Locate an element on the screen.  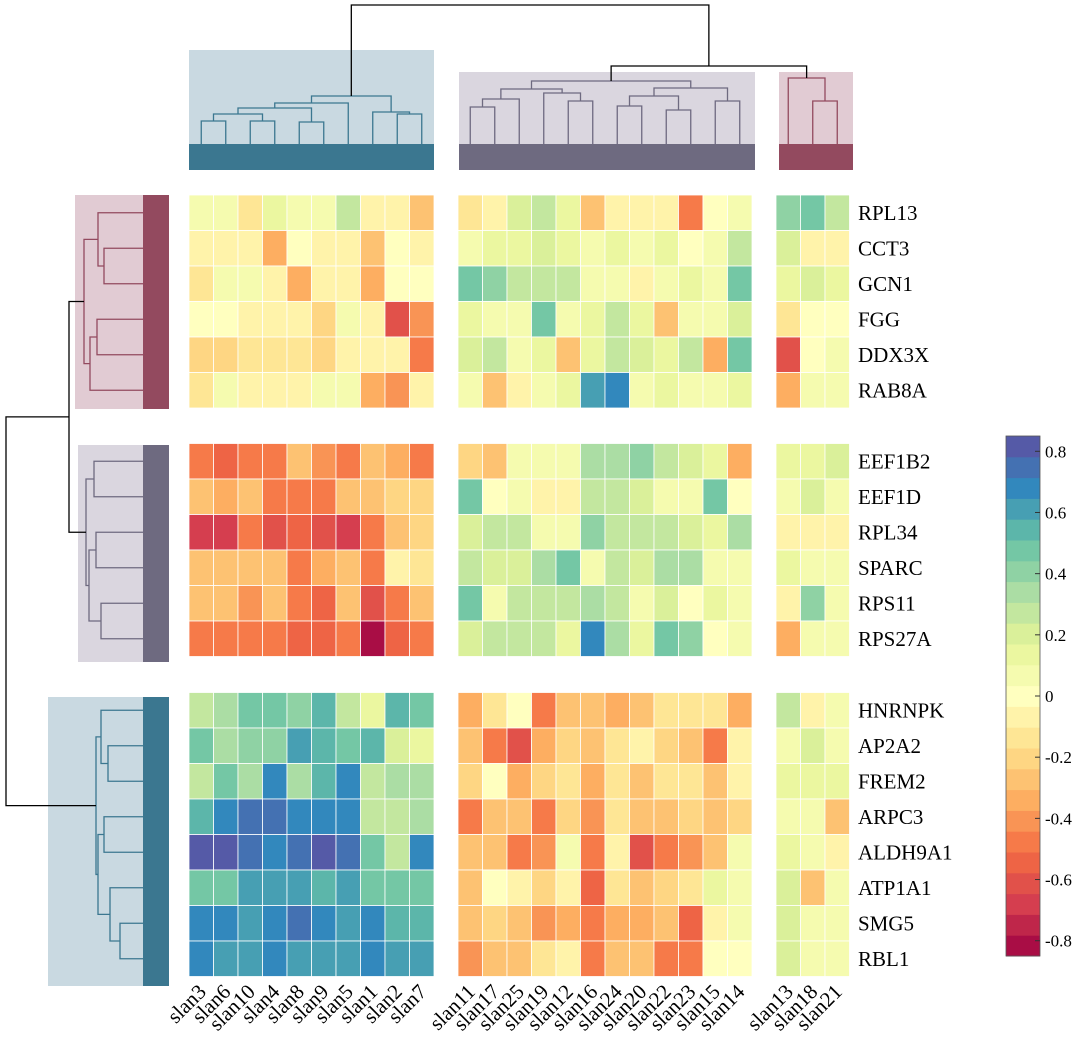
cell-ALDH9A1-slan15 is located at coordinates (715, 852).